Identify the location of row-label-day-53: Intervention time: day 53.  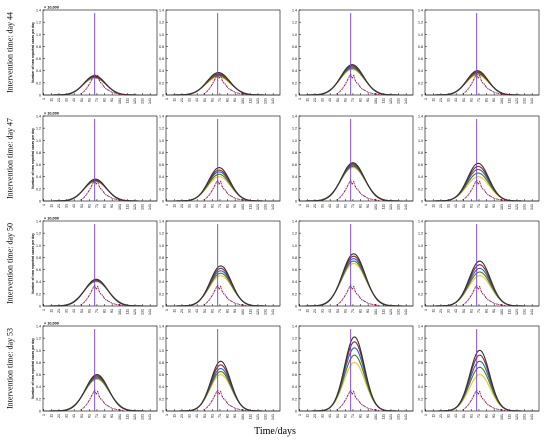
(10, 368).